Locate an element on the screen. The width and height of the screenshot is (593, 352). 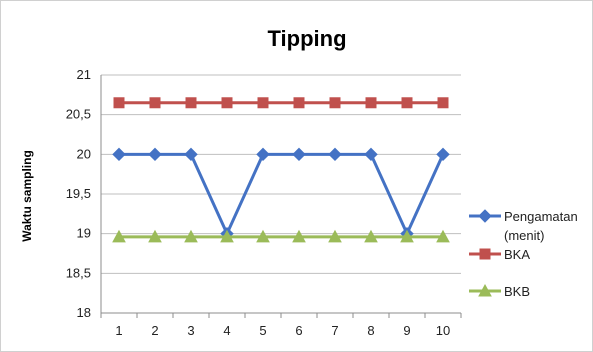
y-tick-label: 20 is located at coordinates (84, 153).